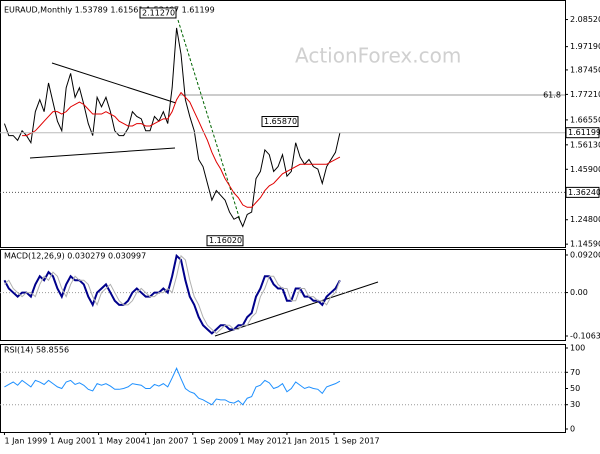 The image size is (600, 454). I want to click on y-tick-label: 1.56130, so click(585, 144).